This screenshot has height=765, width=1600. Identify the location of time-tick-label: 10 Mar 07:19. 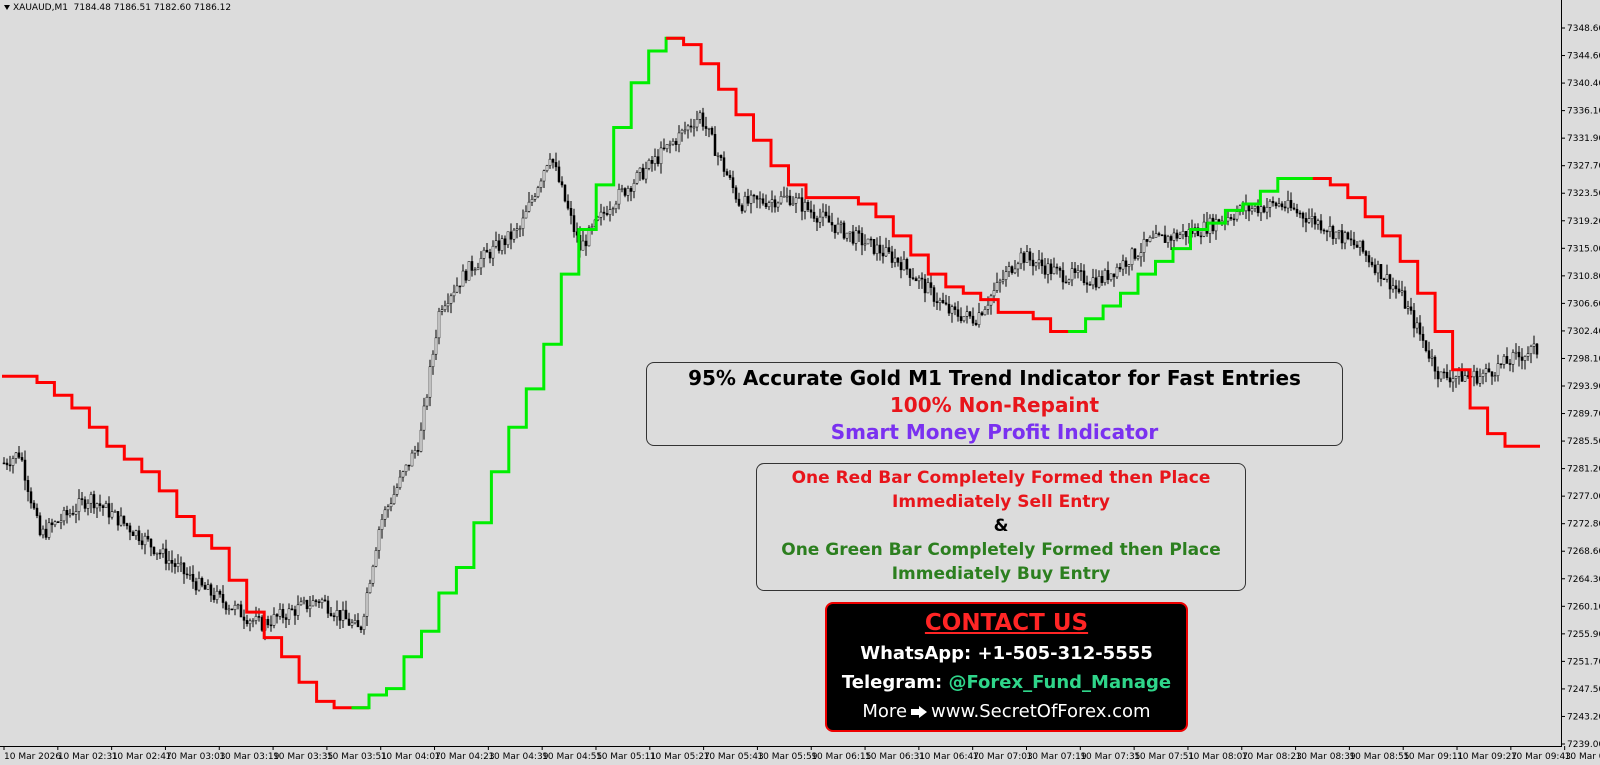
(1056, 757).